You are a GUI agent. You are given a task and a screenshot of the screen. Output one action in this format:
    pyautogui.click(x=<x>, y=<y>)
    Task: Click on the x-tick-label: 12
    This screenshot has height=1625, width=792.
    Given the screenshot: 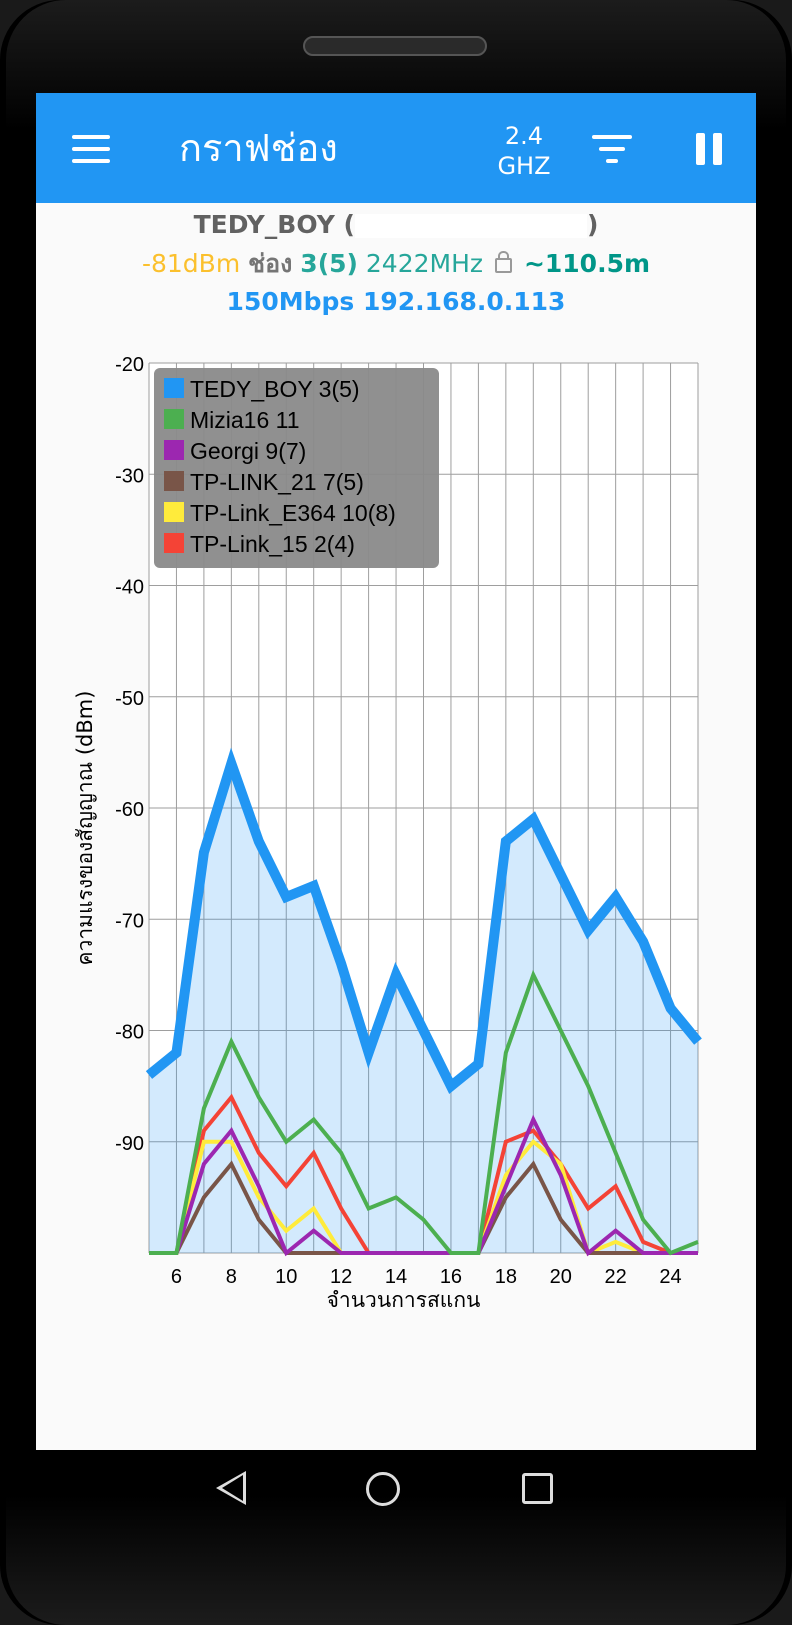 What is the action you would take?
    pyautogui.click(x=341, y=1277)
    